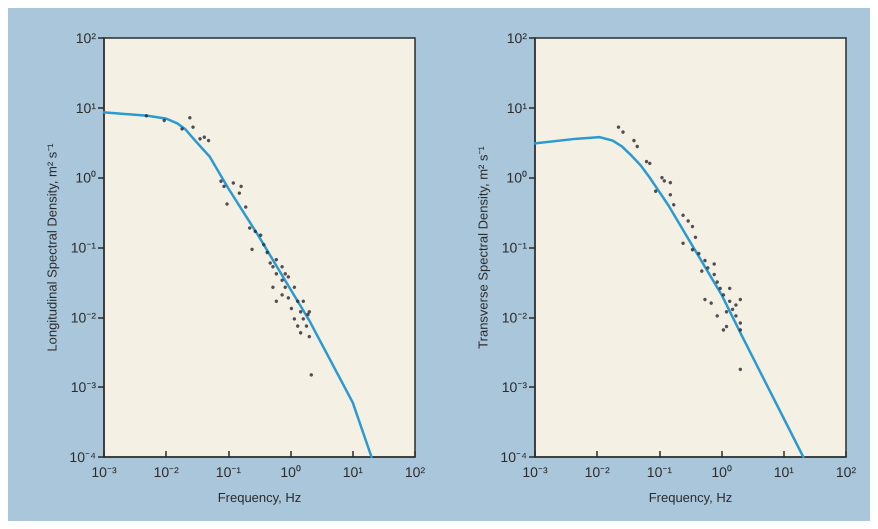 This screenshot has width=878, height=529. Describe the element at coordinates (483, 247) in the screenshot. I see `y-axis-title: Transverse Spectral Density, m² s⁻¹` at that location.